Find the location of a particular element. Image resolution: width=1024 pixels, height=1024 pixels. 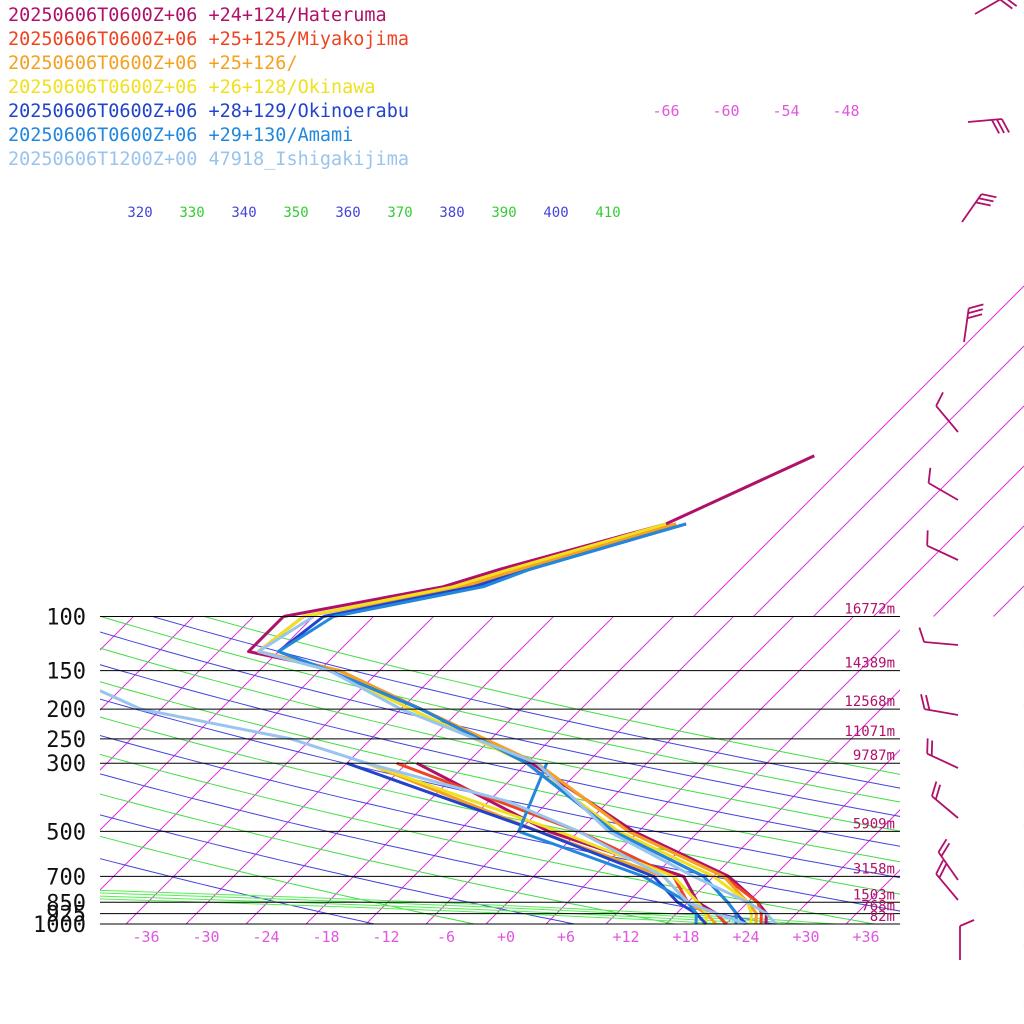

theta-label: 360 is located at coordinates (347, 213).